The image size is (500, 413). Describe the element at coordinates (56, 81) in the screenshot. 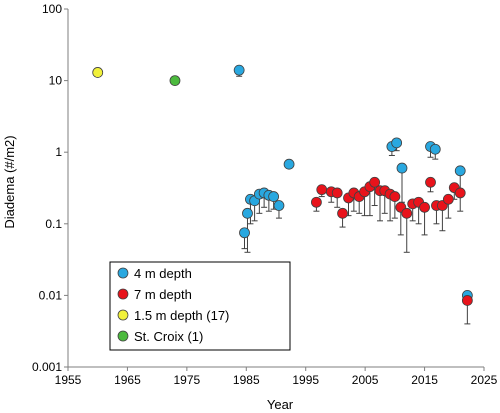

I see `y-tick-label: 10` at that location.